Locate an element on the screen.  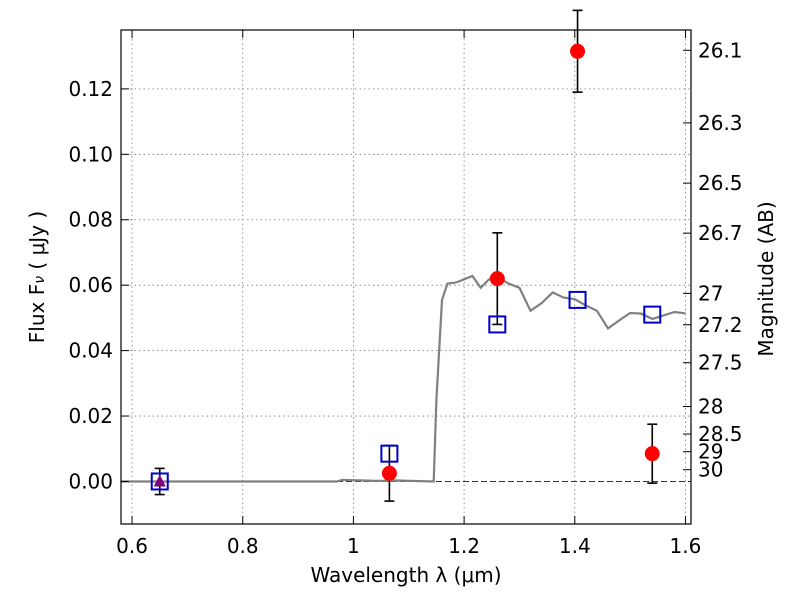
y-axis-label-sub: ν is located at coordinates (40, 280).